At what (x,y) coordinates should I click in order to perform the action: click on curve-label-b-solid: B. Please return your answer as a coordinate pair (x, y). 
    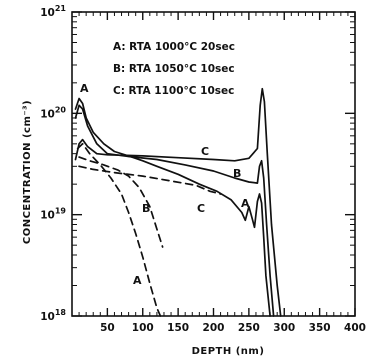
    Looking at the image, I should click on (237, 173).